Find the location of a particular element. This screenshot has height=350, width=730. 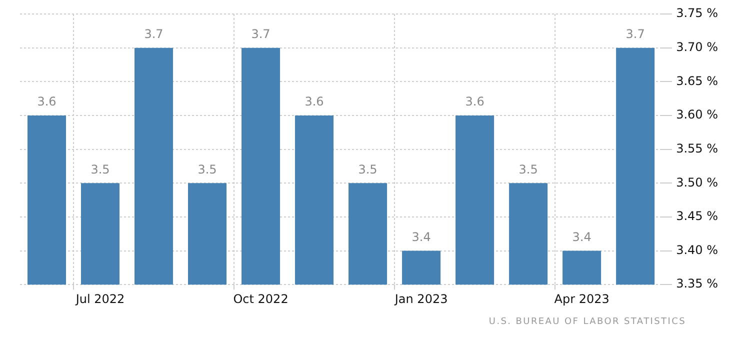

y-tick-label: 3.40 % is located at coordinates (697, 249).